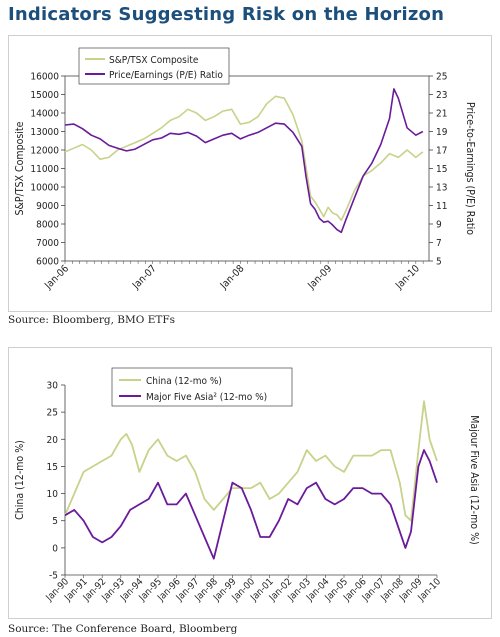 The image size is (500, 637). I want to click on y-axis-label: S&P/TSX Composite, so click(20, 168).